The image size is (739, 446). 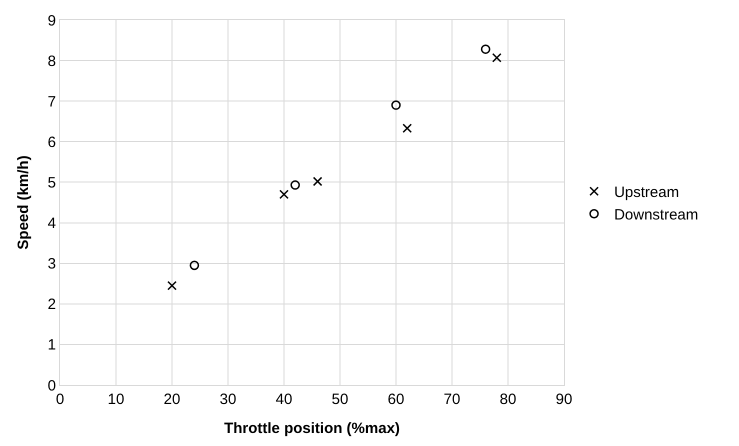 What do you see at coordinates (52, 183) in the screenshot?
I see `y-tick-label: 5` at bounding box center [52, 183].